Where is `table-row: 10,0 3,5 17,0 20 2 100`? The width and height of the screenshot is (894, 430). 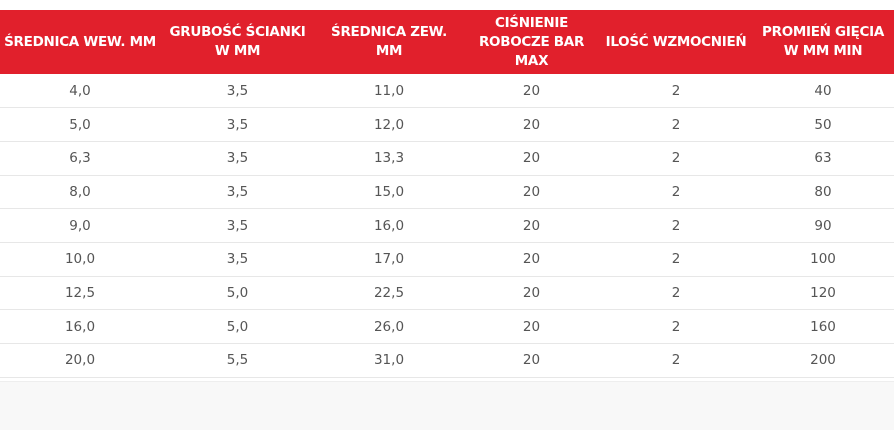
table-row: 10,0 3,5 17,0 20 2 100 is located at coordinates (447, 259).